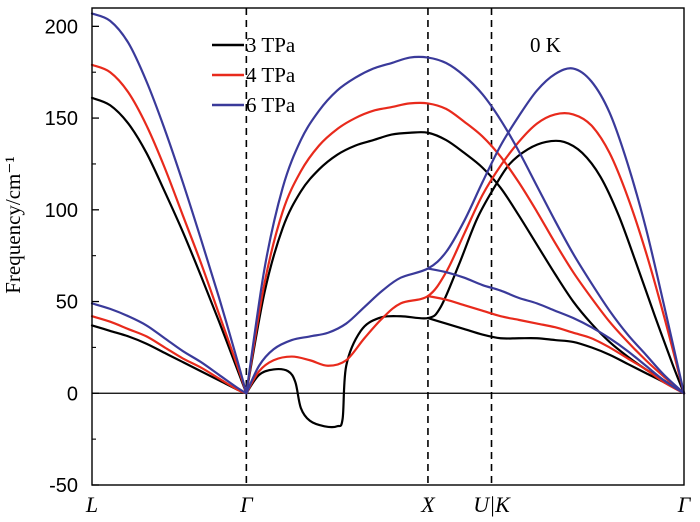  I want to click on legend-label: 4 TPa, so click(271, 75).